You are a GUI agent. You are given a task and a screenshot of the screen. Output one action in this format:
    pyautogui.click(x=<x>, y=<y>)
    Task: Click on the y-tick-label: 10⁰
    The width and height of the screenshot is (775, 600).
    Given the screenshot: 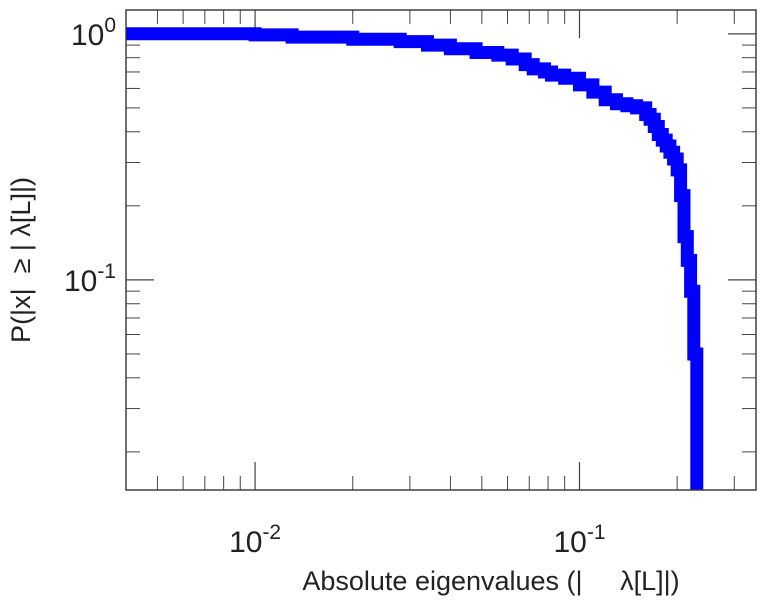 What is the action you would take?
    pyautogui.click(x=93, y=33)
    